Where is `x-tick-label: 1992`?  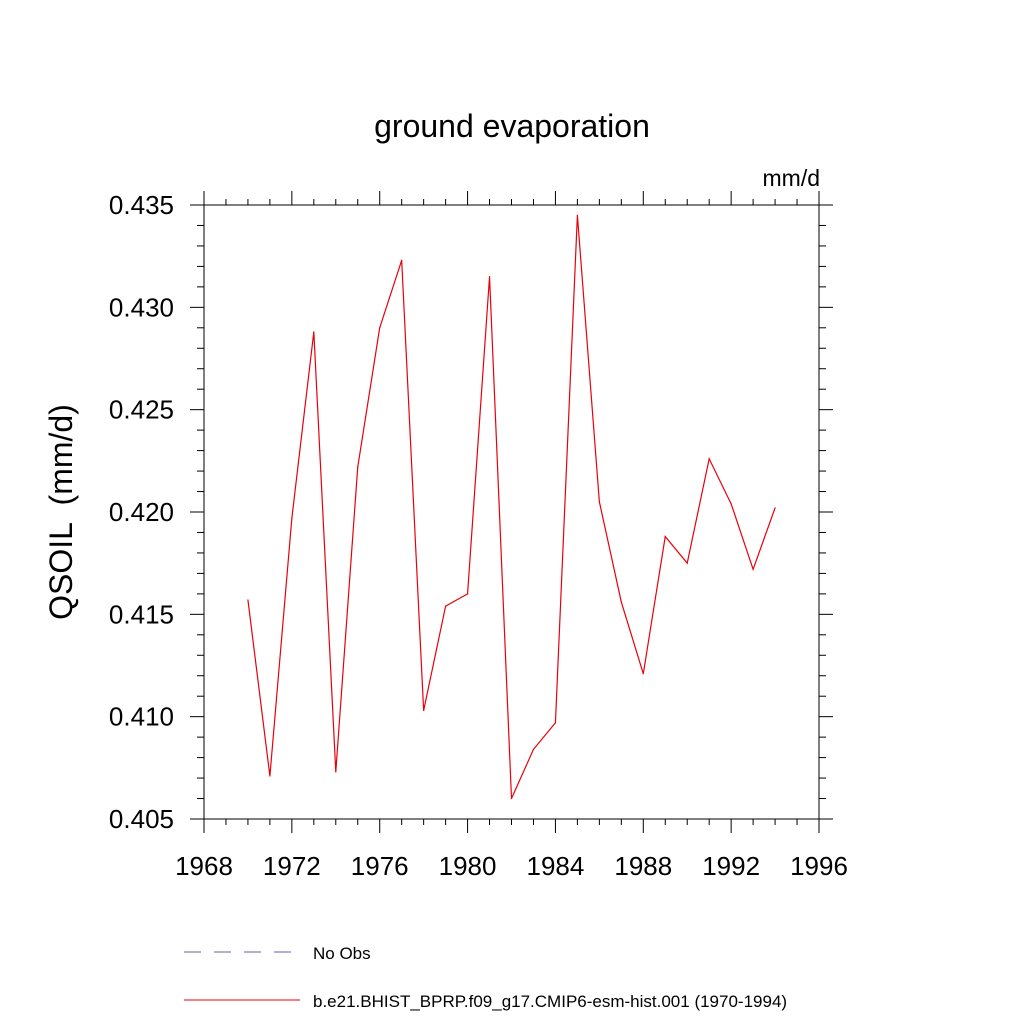
x-tick-label: 1992 is located at coordinates (731, 866).